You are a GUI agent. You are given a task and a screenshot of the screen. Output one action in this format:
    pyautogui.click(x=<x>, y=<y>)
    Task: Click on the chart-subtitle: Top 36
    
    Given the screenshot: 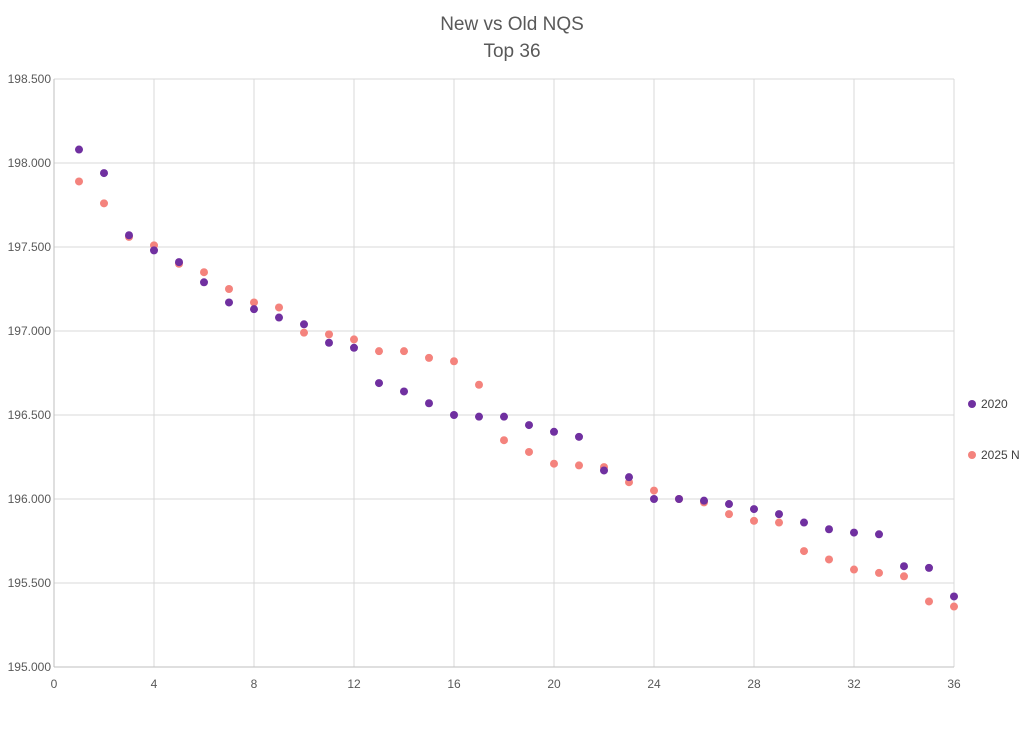 What is the action you would take?
    pyautogui.click(x=512, y=51)
    